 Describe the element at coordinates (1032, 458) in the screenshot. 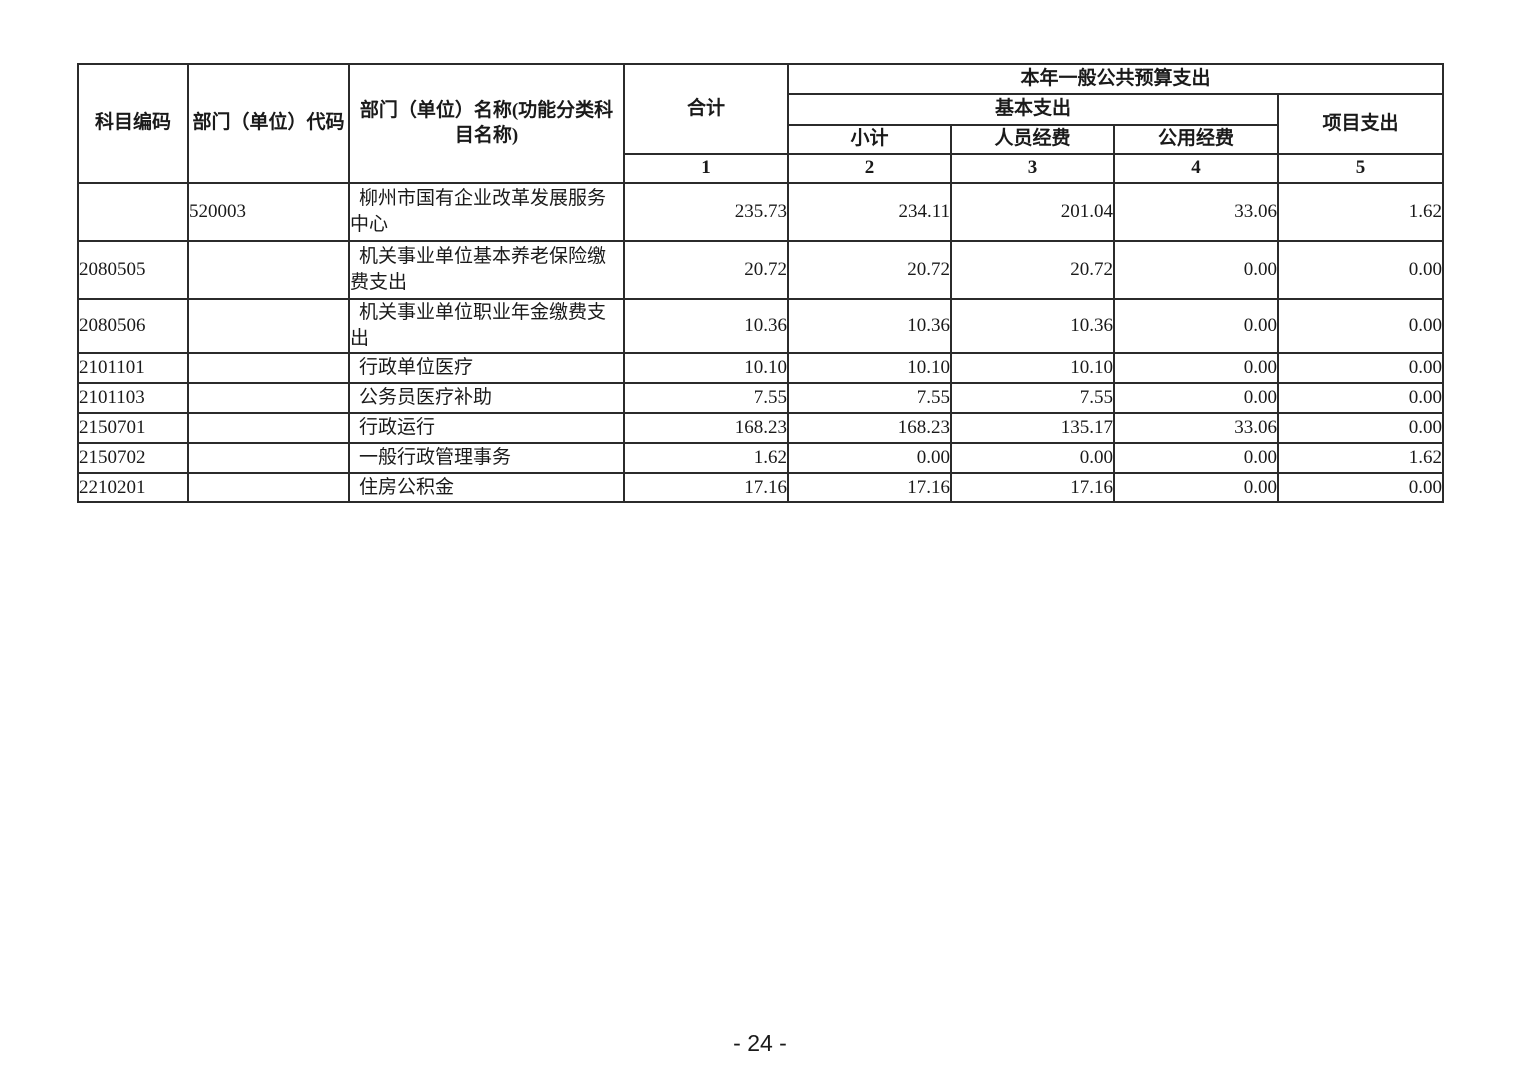

I see `cell-personnel: 0.00` at that location.